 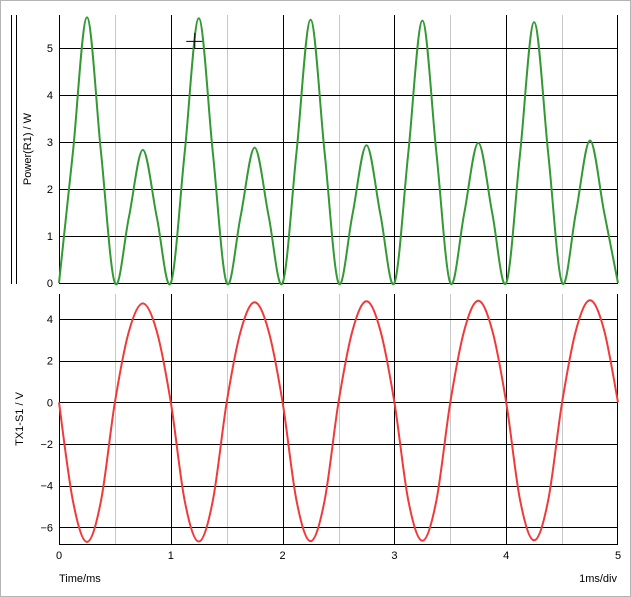 What do you see at coordinates (283, 556) in the screenshot?
I see `x-tick-label: 2` at bounding box center [283, 556].